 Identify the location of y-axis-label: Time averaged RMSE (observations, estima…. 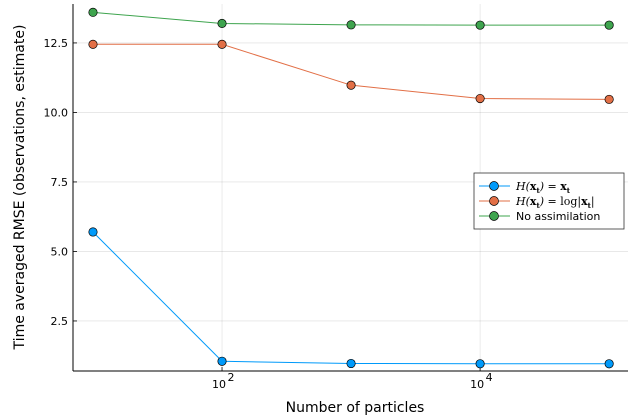
(20, 188).